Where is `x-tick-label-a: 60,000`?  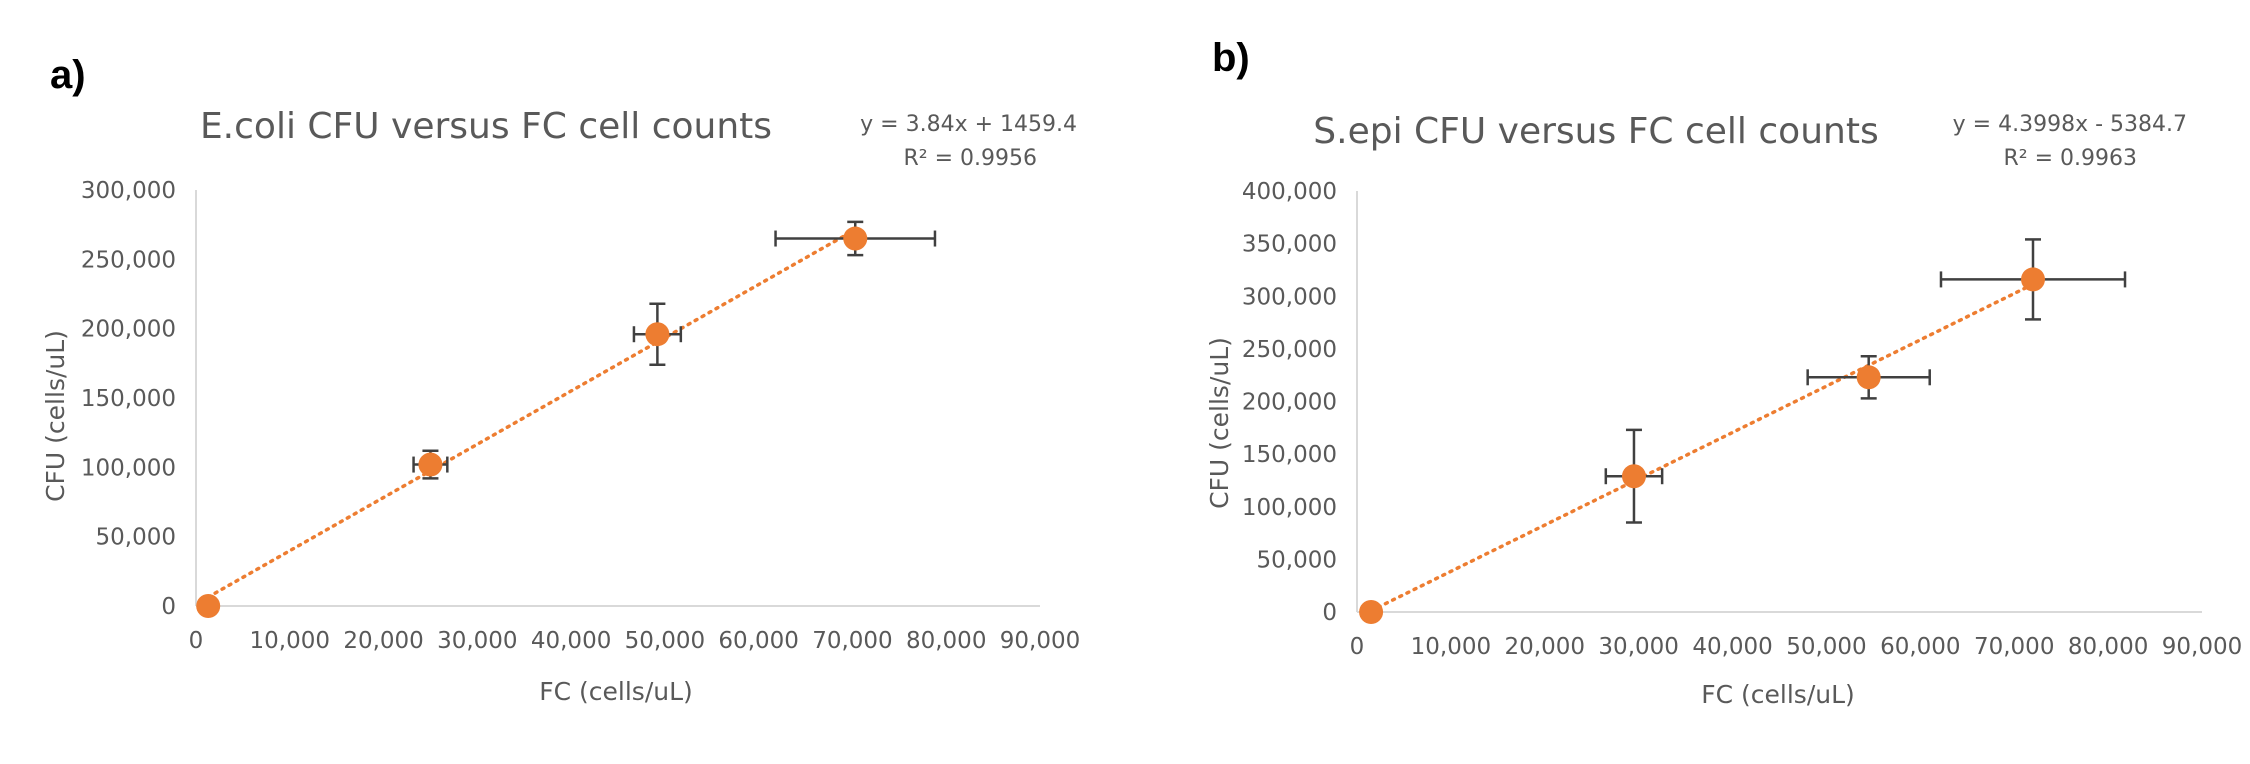
x-tick-label-a: 60,000 is located at coordinates (758, 641).